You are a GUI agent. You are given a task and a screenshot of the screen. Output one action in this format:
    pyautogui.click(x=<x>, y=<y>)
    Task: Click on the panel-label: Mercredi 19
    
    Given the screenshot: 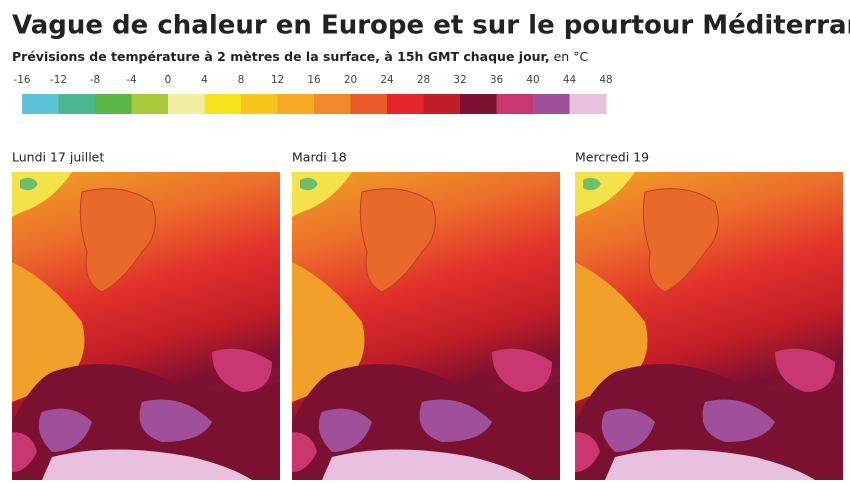 What is the action you would take?
    pyautogui.click(x=612, y=157)
    